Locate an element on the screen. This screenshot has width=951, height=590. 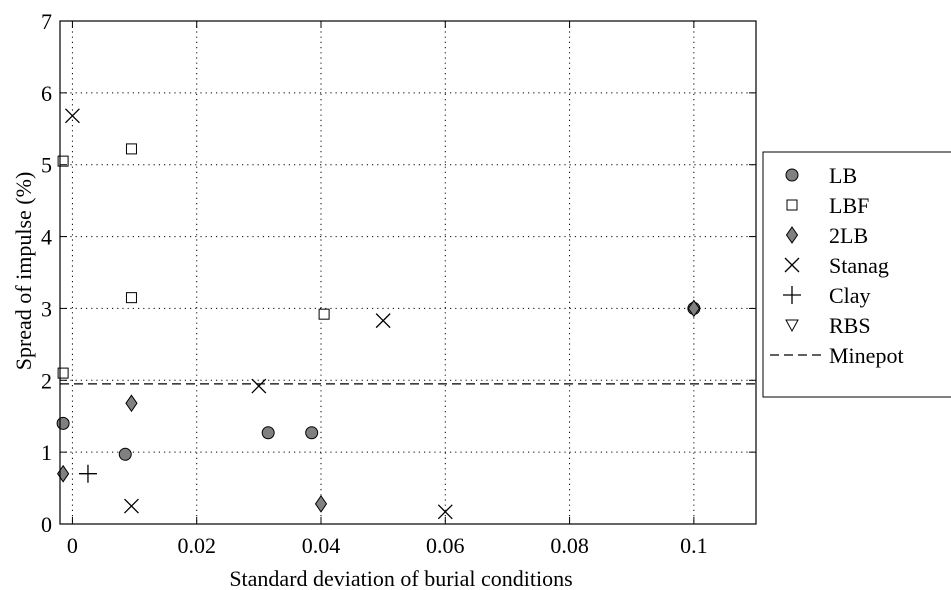
series-clay is located at coordinates (87, 473).